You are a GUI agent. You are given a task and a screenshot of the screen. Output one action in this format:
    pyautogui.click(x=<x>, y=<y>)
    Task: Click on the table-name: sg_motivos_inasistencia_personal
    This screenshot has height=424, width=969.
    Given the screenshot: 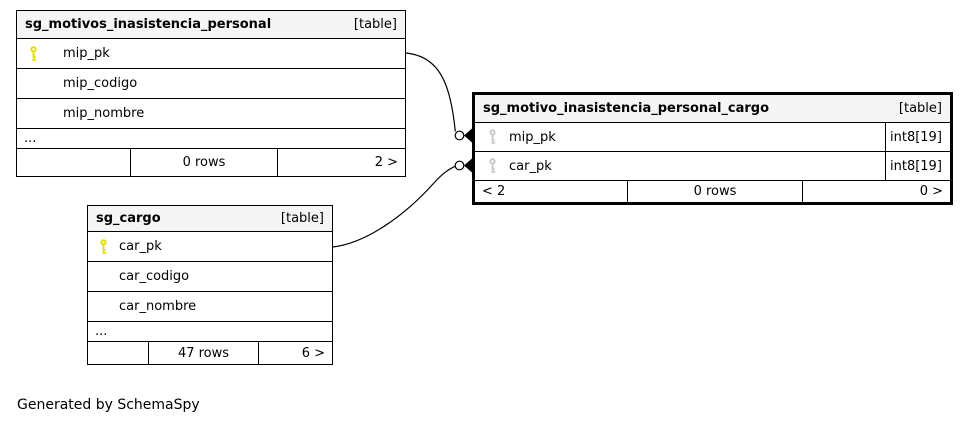 What is the action you would take?
    pyautogui.click(x=148, y=24)
    